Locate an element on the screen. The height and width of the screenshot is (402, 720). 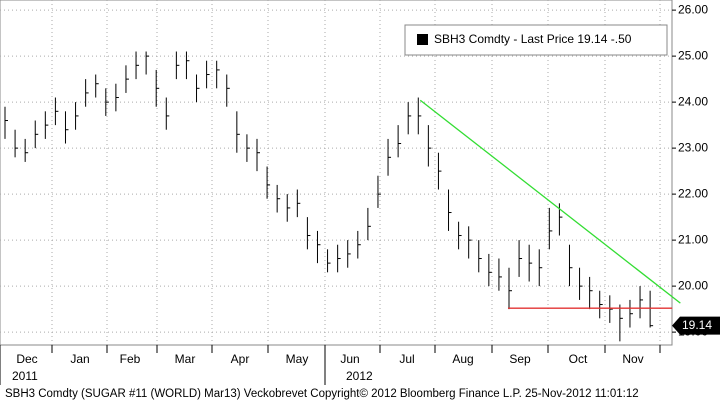
x-tick-label: Dec is located at coordinates (26, 359).